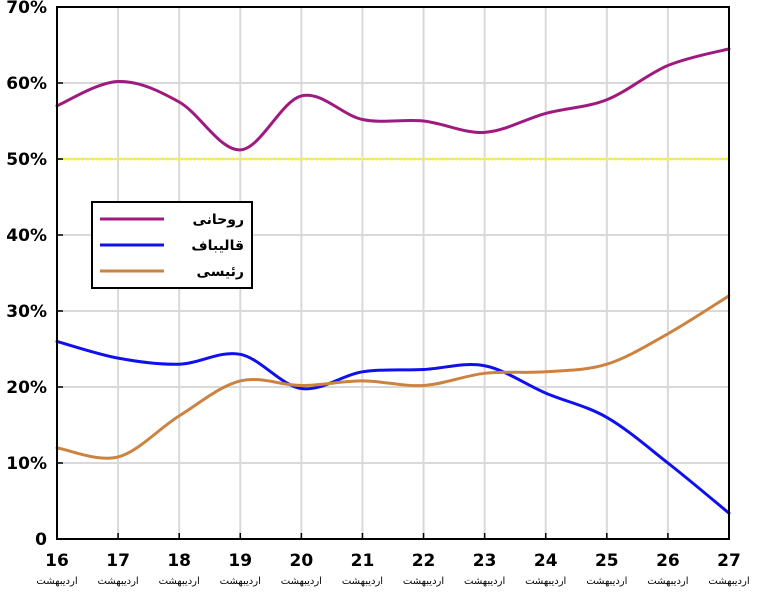 This screenshot has width=772, height=594. What do you see at coordinates (546, 561) in the screenshot?
I see `x-tick-label: 24` at bounding box center [546, 561].